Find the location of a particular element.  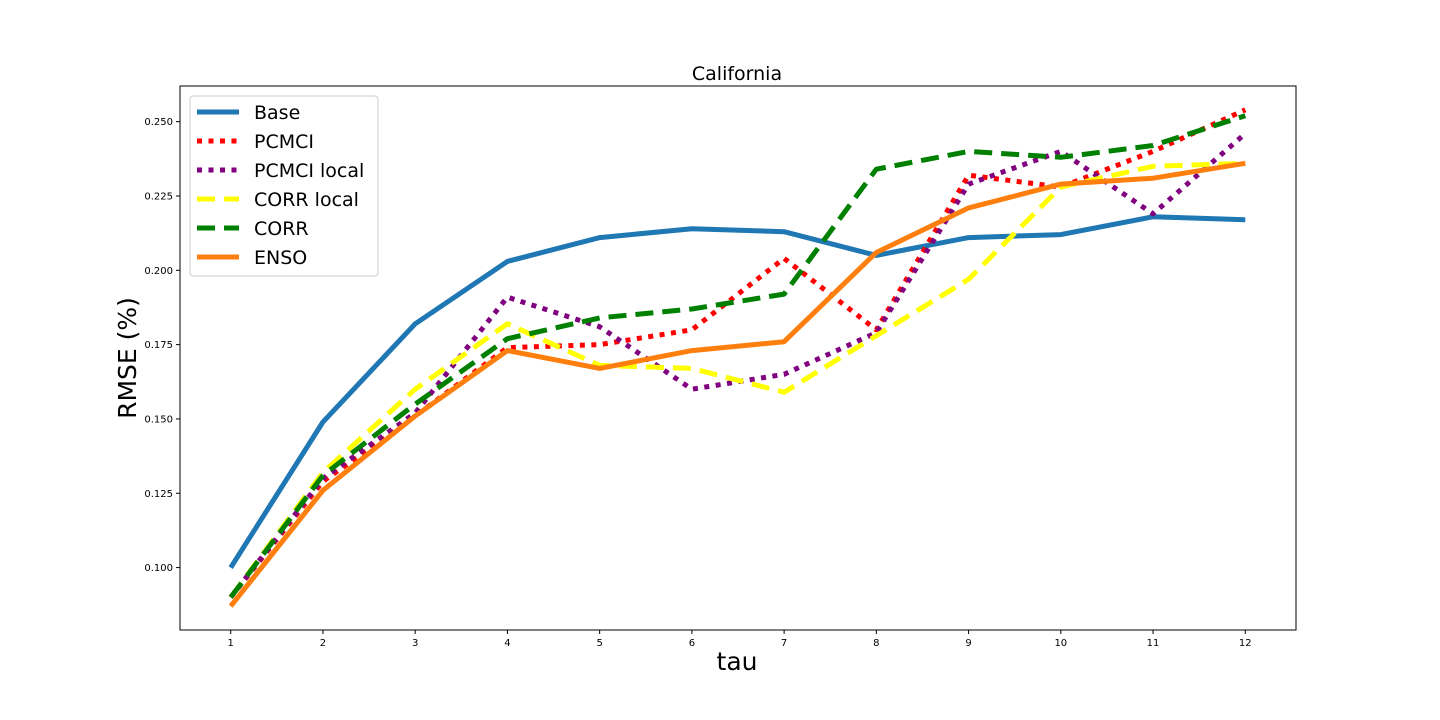

x-tick-label: 3 is located at coordinates (415, 643).